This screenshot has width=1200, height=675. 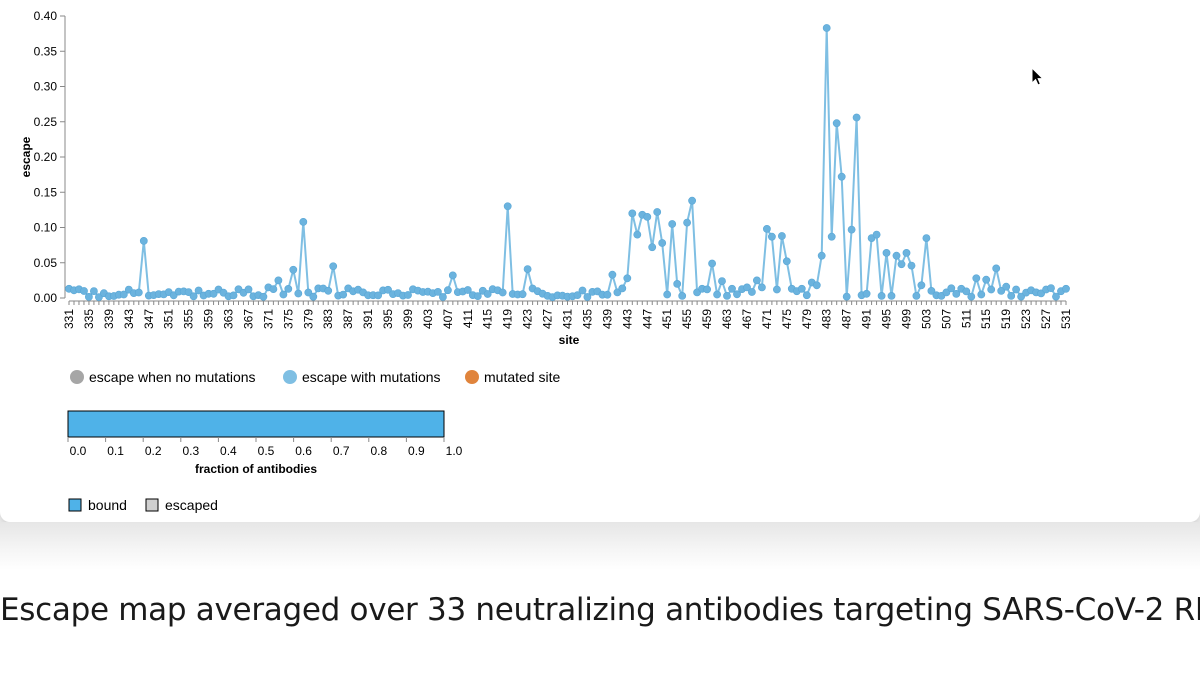 I want to click on x-tick-label: 511, so click(x=966, y=318).